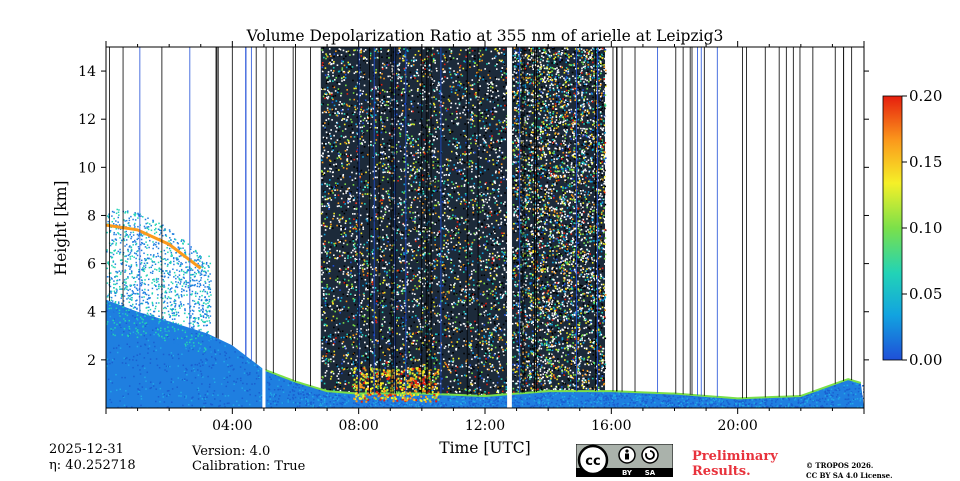 The image size is (960, 481). I want to click on cc-license-badge: cc BY SA, so click(624, 460).